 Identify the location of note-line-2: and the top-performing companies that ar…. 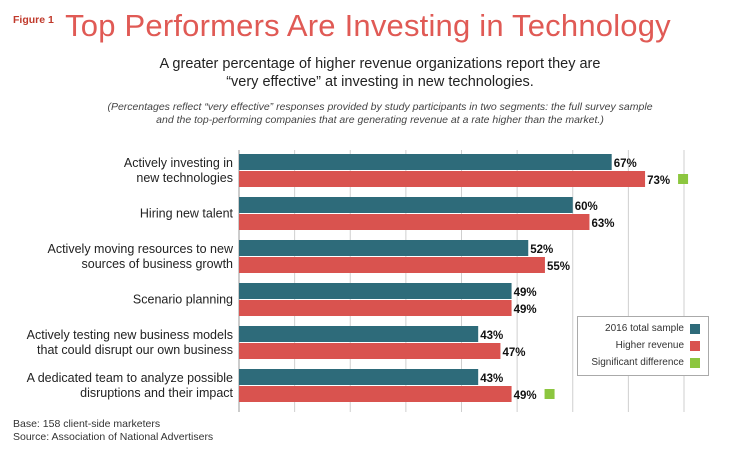
(380, 120).